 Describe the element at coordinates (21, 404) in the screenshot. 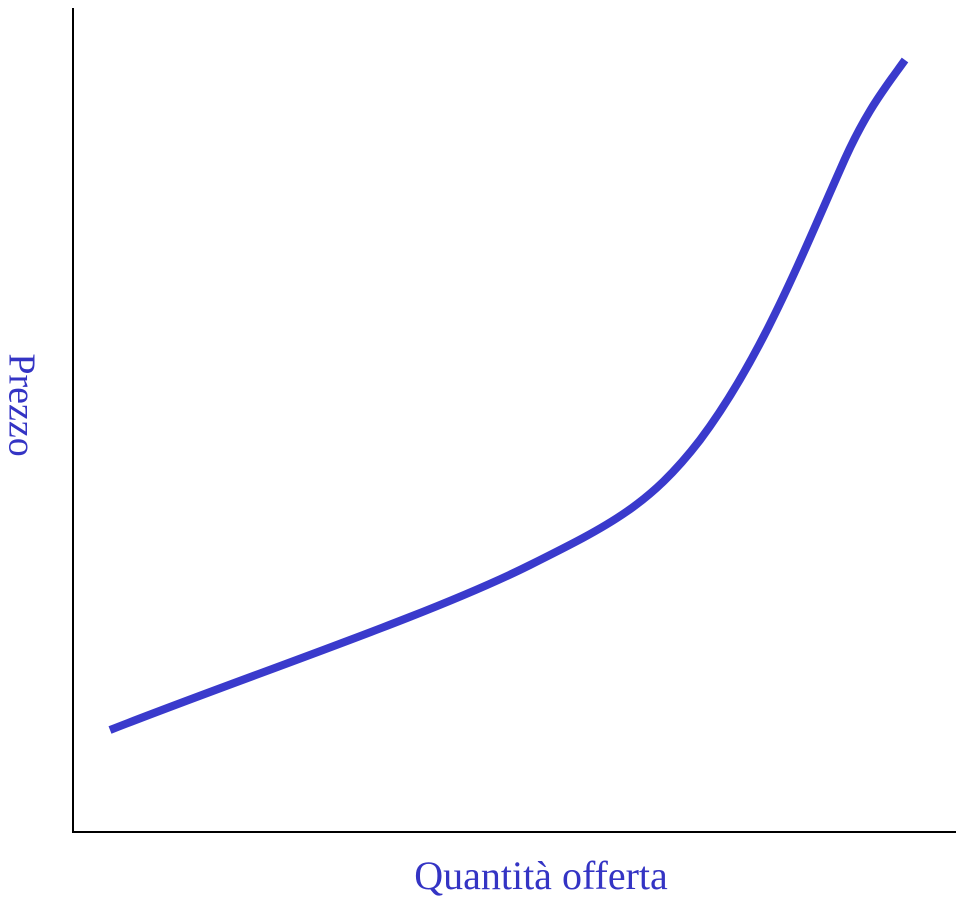

I see `y-axis-label: Prezzo` at that location.